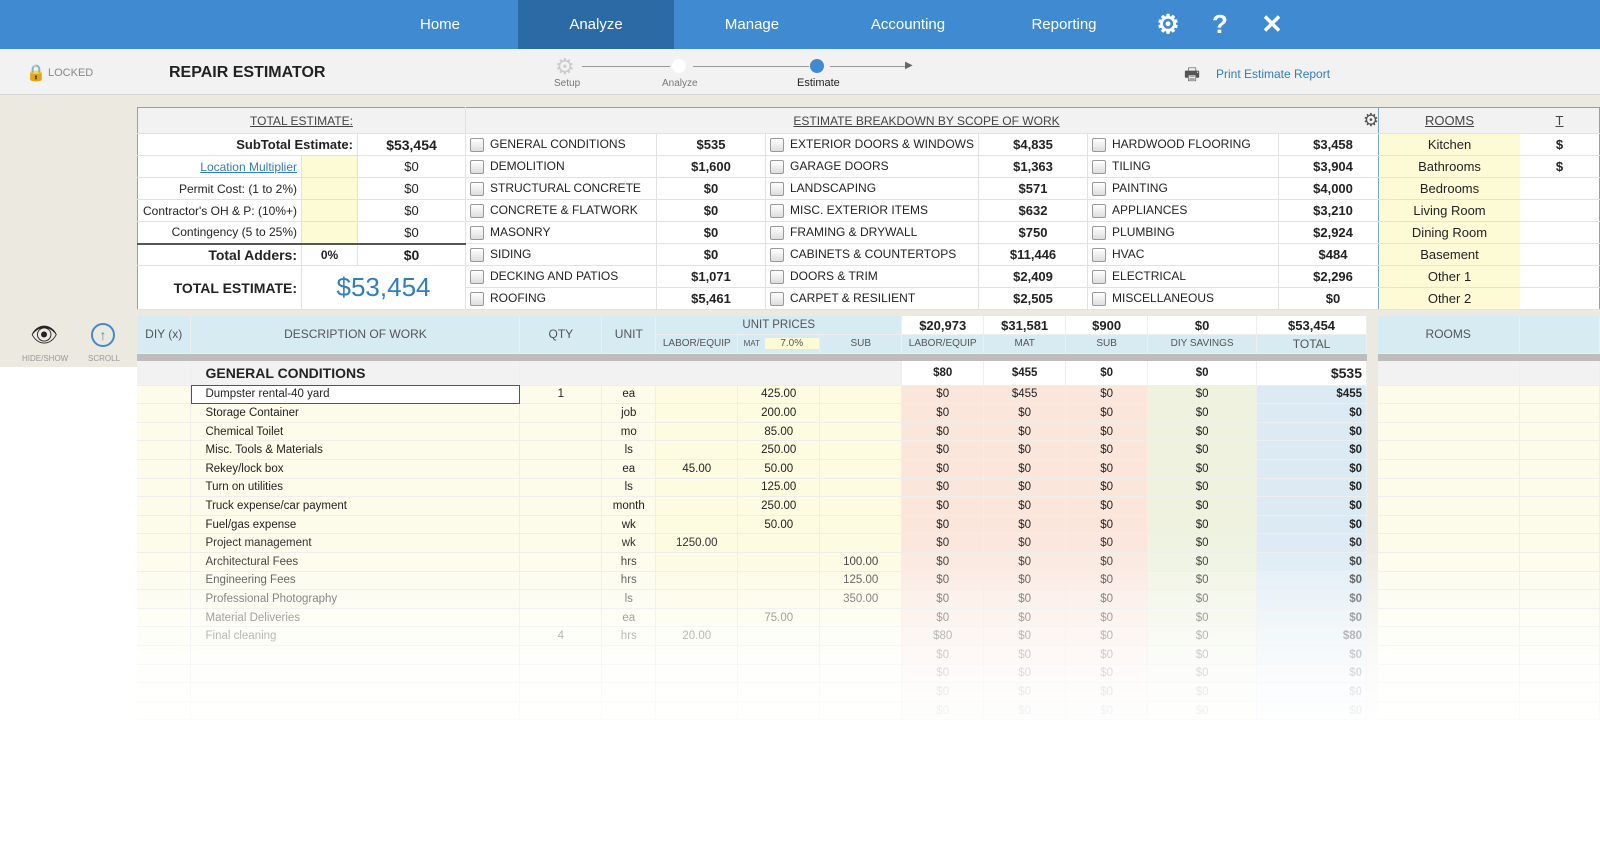 The image size is (1600, 847). I want to click on mat-markup-input: 7.0%, so click(791, 344).